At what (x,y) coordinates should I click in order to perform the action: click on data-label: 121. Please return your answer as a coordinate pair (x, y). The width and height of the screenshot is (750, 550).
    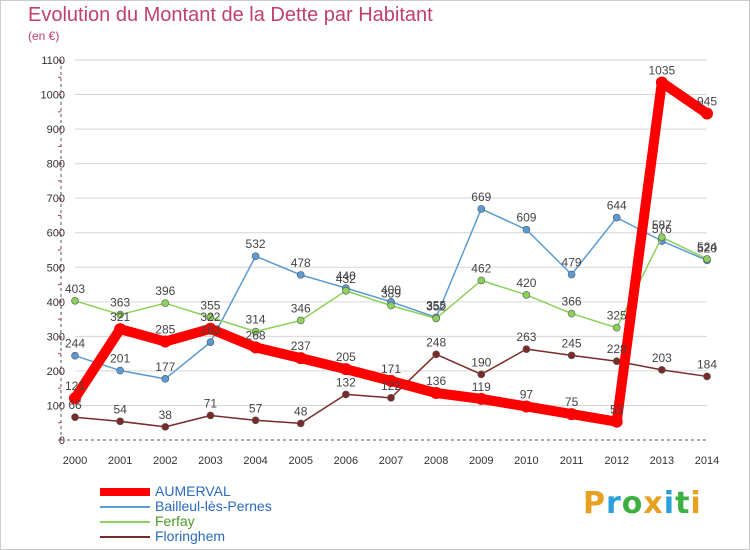
    Looking at the image, I should click on (75, 386).